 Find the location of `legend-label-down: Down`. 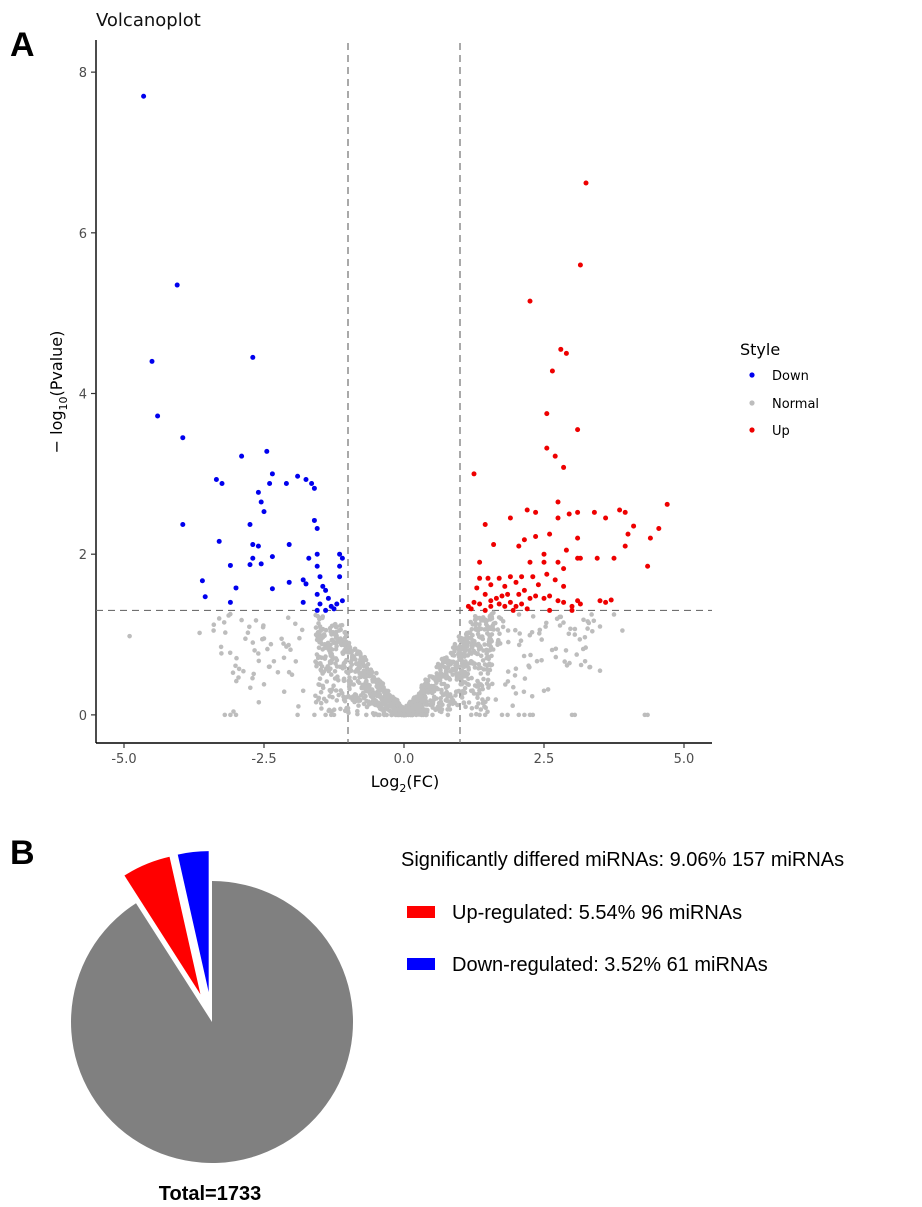

legend-label-down: Down is located at coordinates (790, 376).